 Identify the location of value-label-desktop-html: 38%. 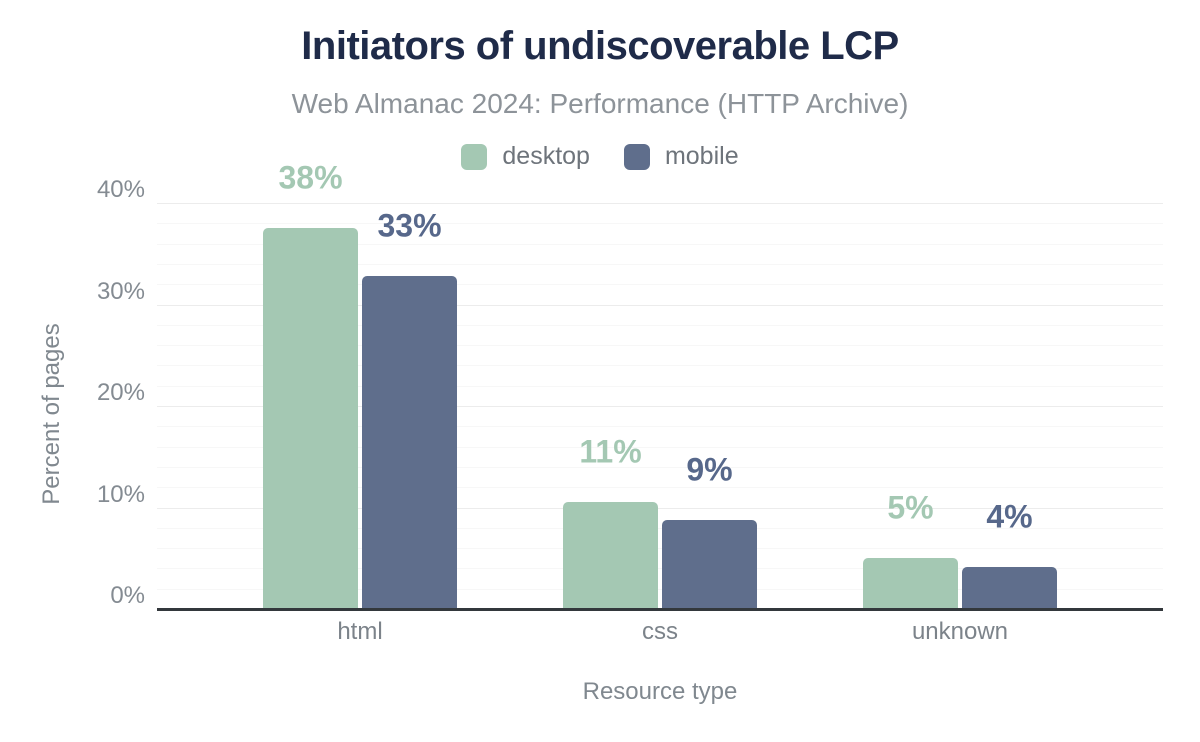
(310, 177).